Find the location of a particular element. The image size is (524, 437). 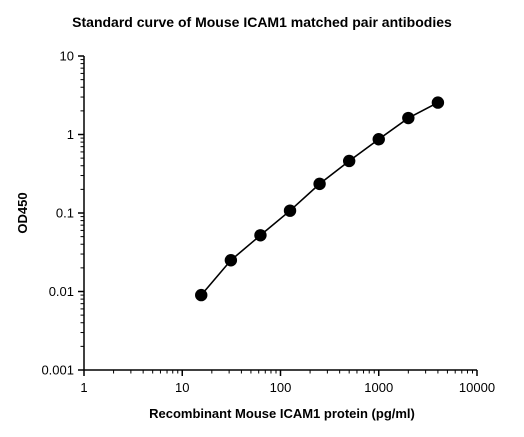

x-tick-label: 1000 is located at coordinates (378, 387).